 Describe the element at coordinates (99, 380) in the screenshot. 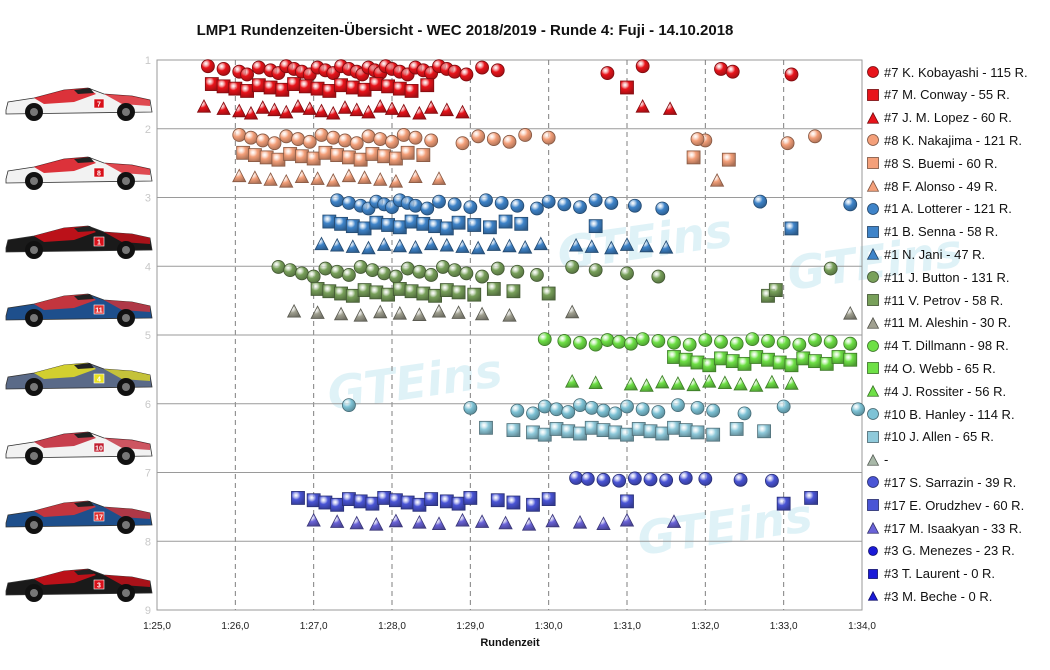

I see `svg-text: 4` at that location.